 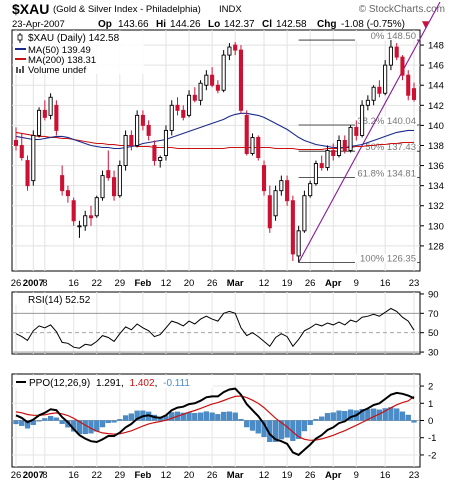 What do you see at coordinates (127, 9) in the screenshot?
I see `index-name: (Gold & Silver Index - Philadelphia)` at bounding box center [127, 9].